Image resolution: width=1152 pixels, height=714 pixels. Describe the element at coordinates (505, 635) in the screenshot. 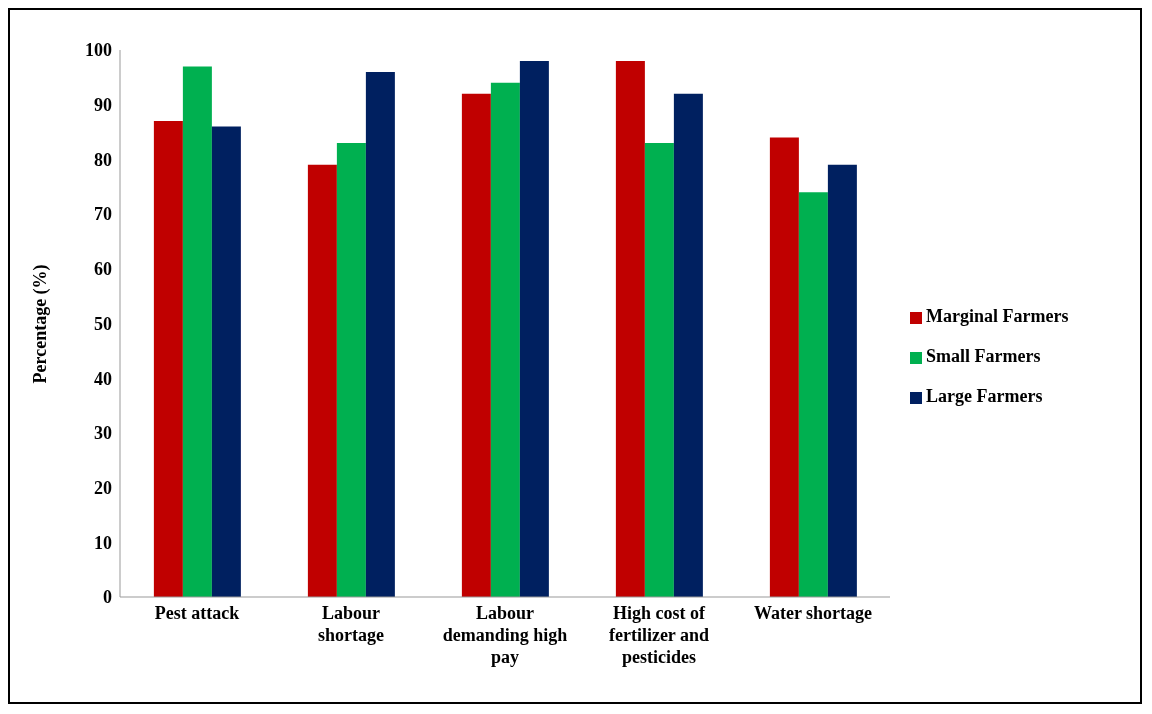

I see `x-tick-label: Labour demanding high pay` at that location.